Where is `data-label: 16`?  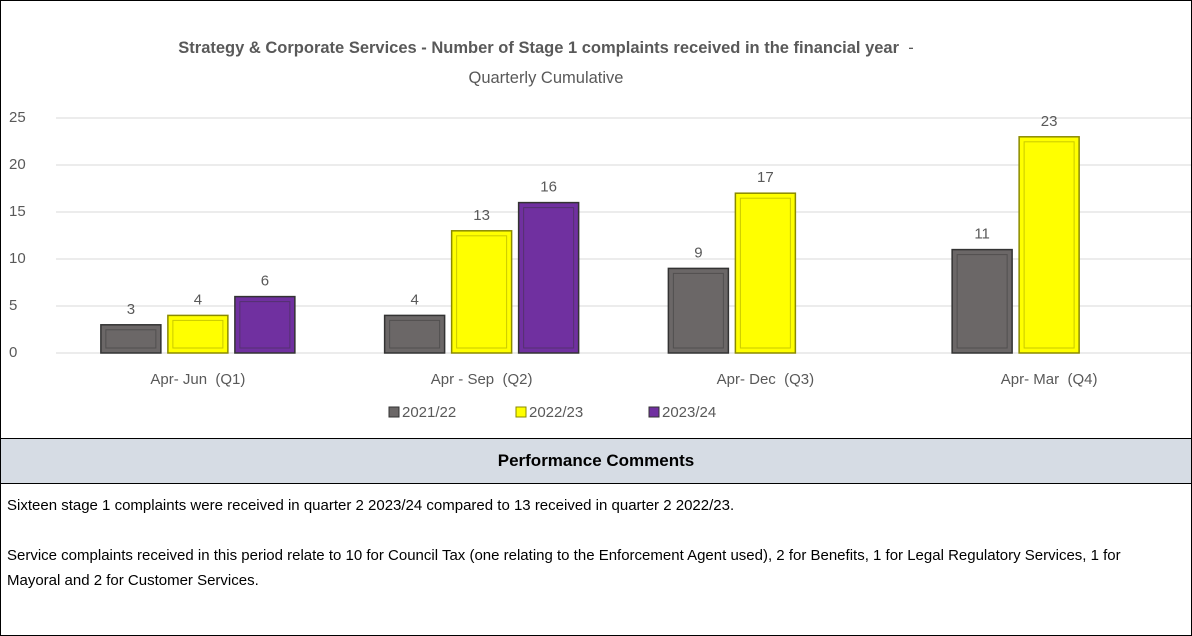 data-label: 16 is located at coordinates (548, 187).